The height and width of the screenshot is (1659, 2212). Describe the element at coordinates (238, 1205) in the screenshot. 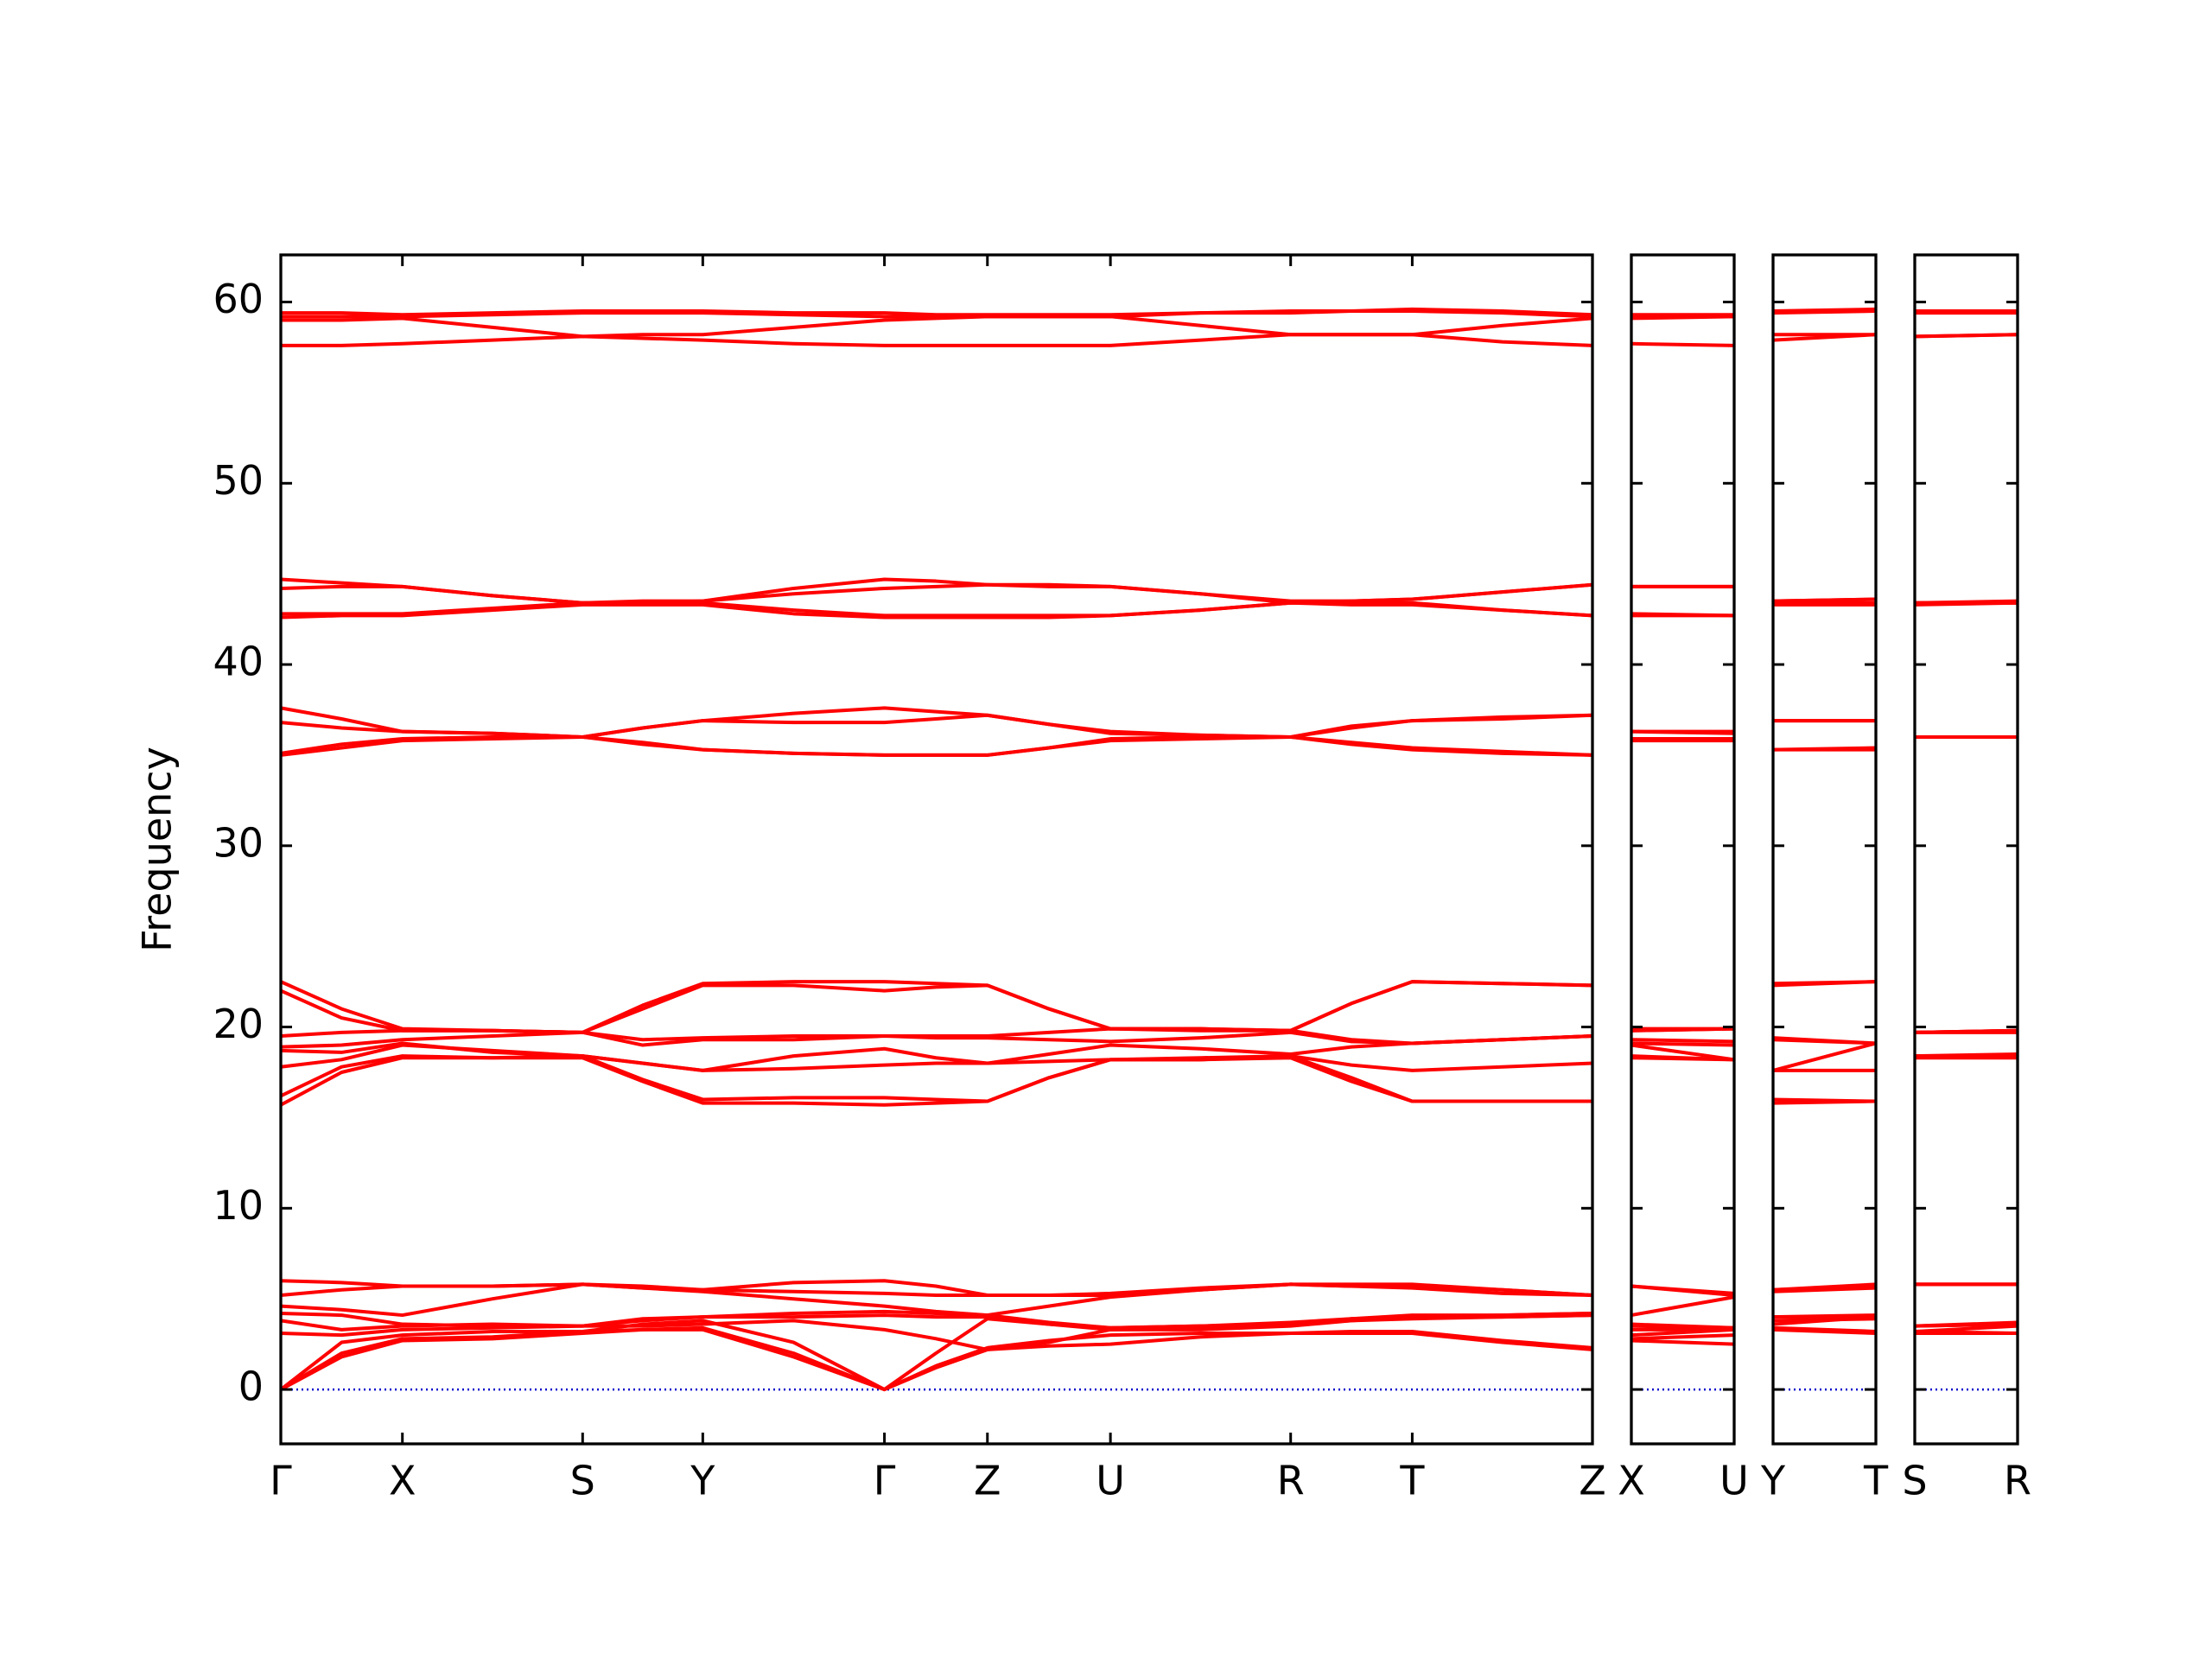

I see `y-tick-label: 10` at that location.